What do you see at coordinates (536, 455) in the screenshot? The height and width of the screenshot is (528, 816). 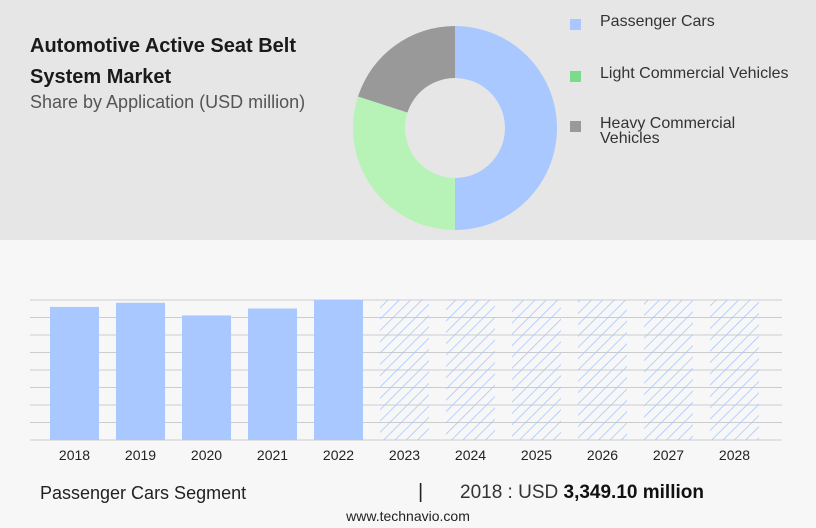 I see `x-tick-label-2025: 2025` at bounding box center [536, 455].